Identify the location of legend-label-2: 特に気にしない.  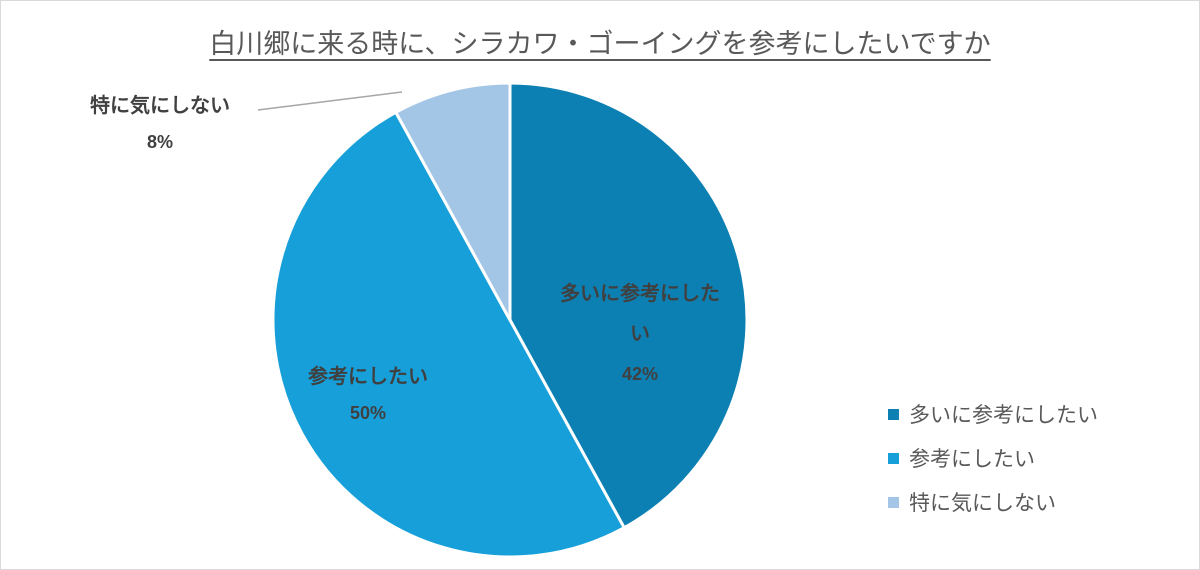
(982, 503).